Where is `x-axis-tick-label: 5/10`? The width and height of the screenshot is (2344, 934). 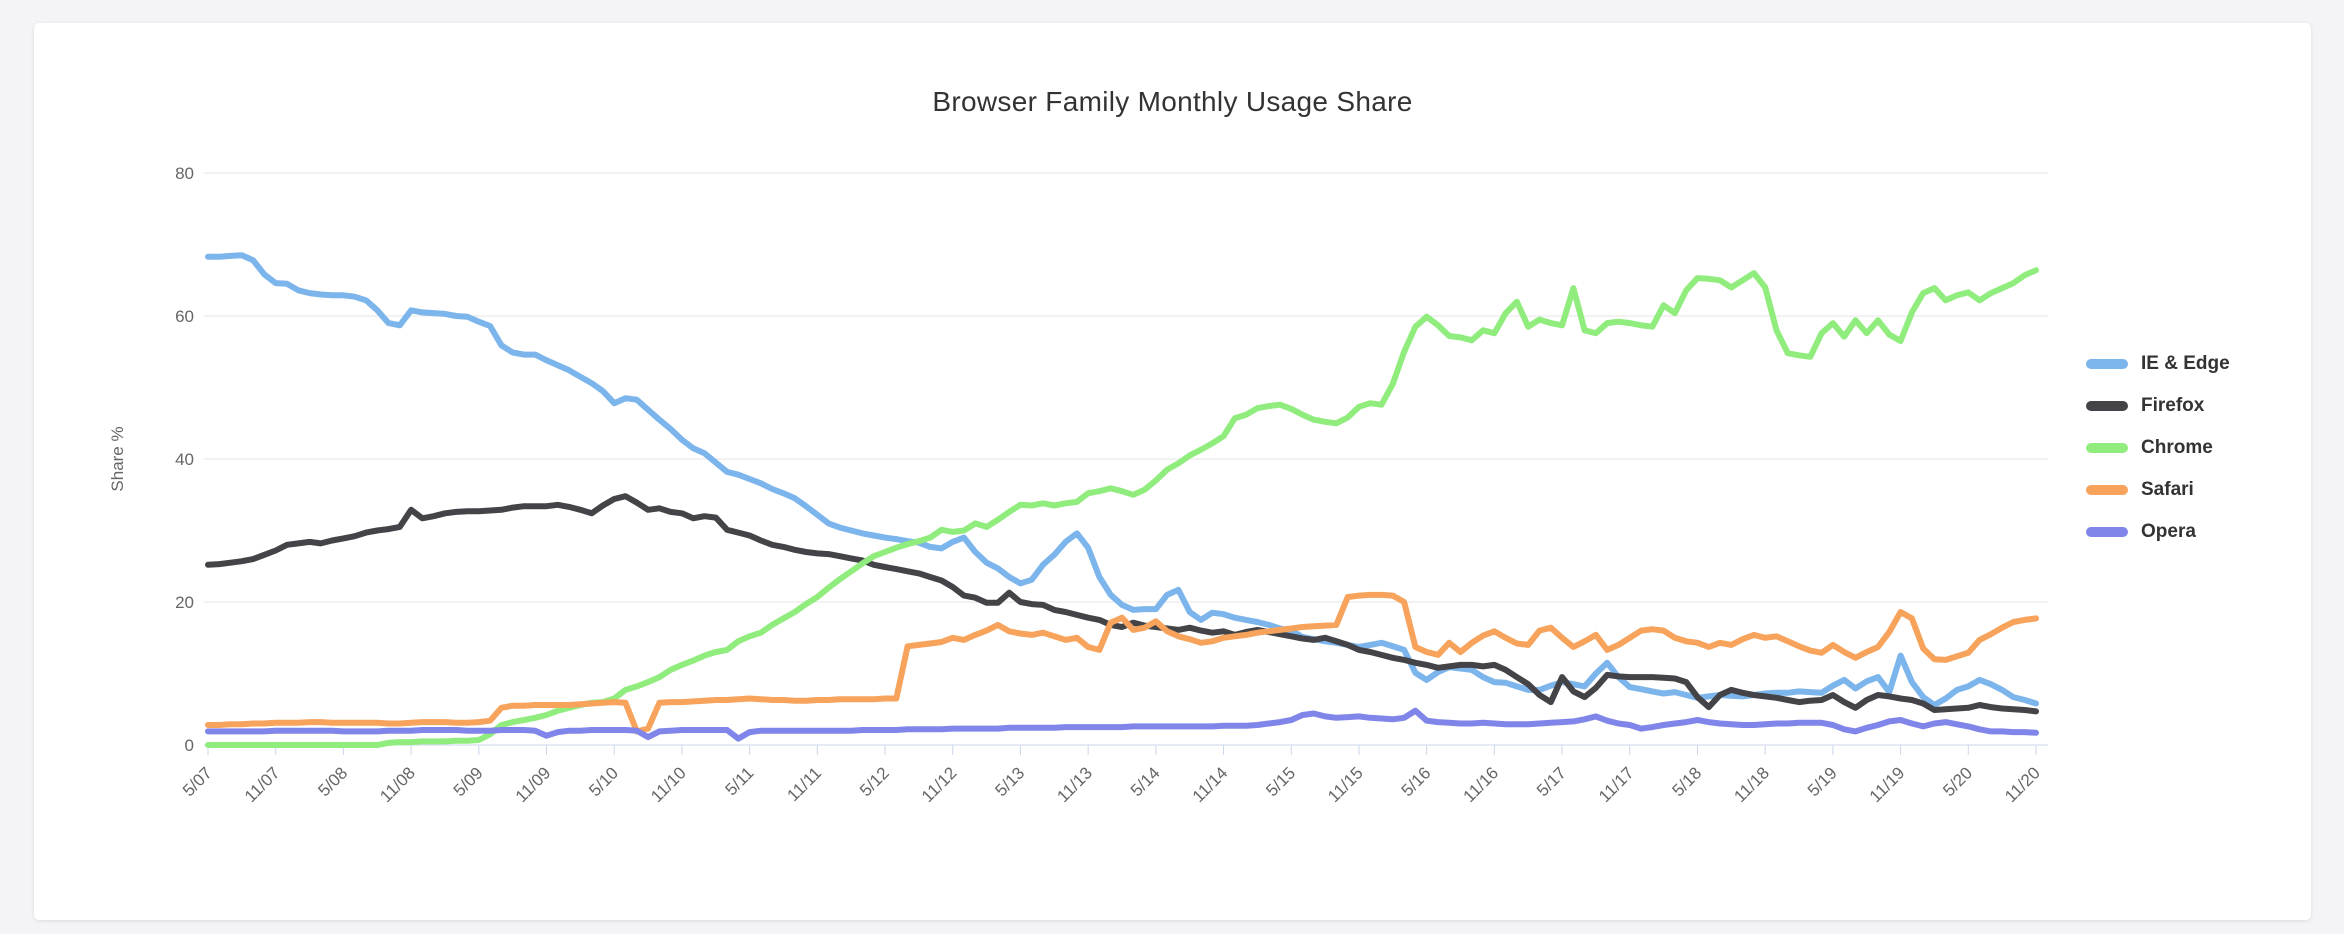
x-axis-tick-label: 5/10 is located at coordinates (603, 781).